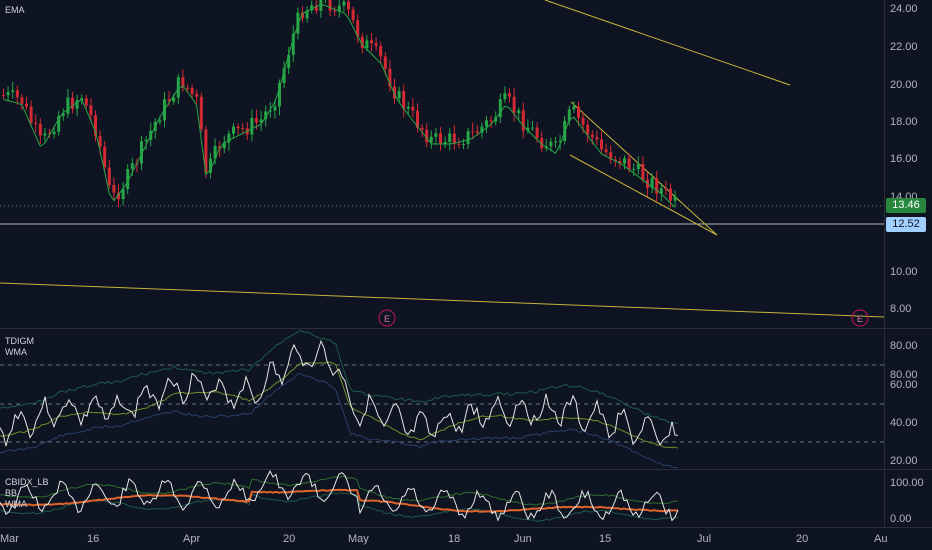  I want to click on ema-label: EMA, so click(15, 10).